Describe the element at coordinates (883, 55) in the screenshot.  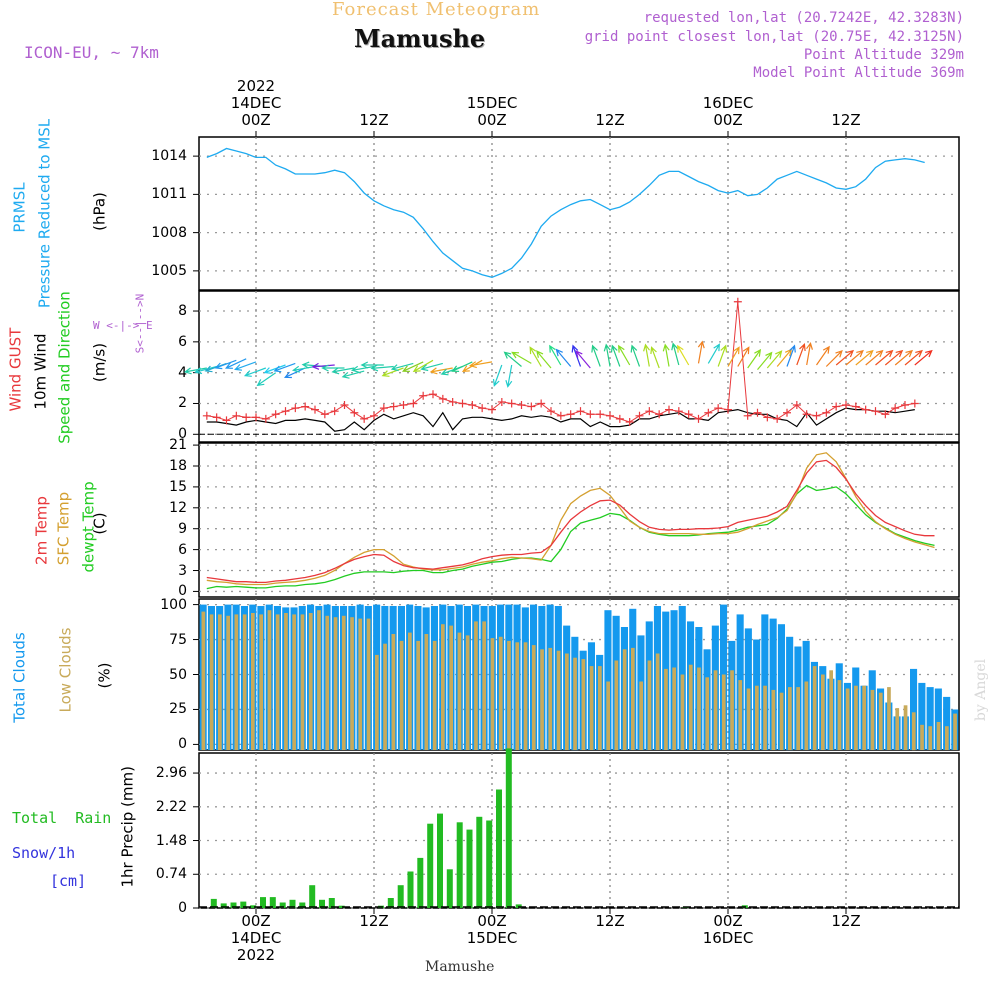
I see `point-altitude: Point Altitude 329m` at that location.